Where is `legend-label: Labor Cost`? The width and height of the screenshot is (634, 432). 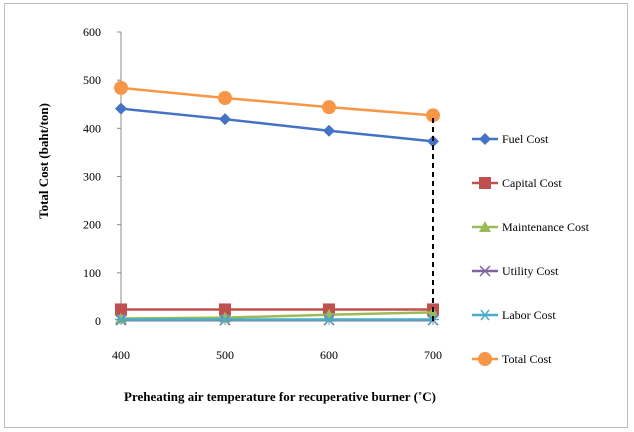
legend-label: Labor Cost is located at coordinates (529, 315).